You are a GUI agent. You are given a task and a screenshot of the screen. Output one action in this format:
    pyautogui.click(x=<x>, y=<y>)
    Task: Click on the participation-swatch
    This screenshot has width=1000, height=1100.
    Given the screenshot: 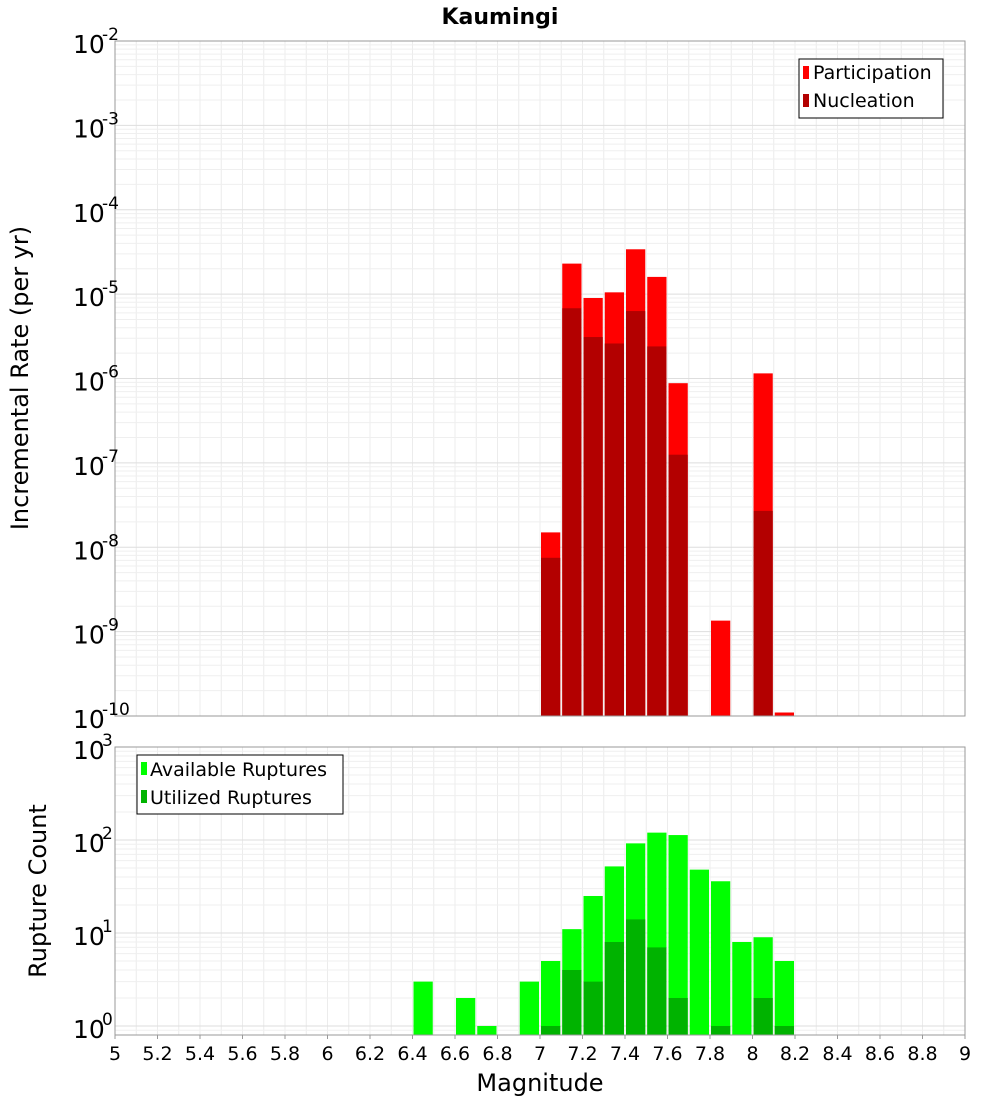 What is the action you would take?
    pyautogui.click(x=806, y=72)
    